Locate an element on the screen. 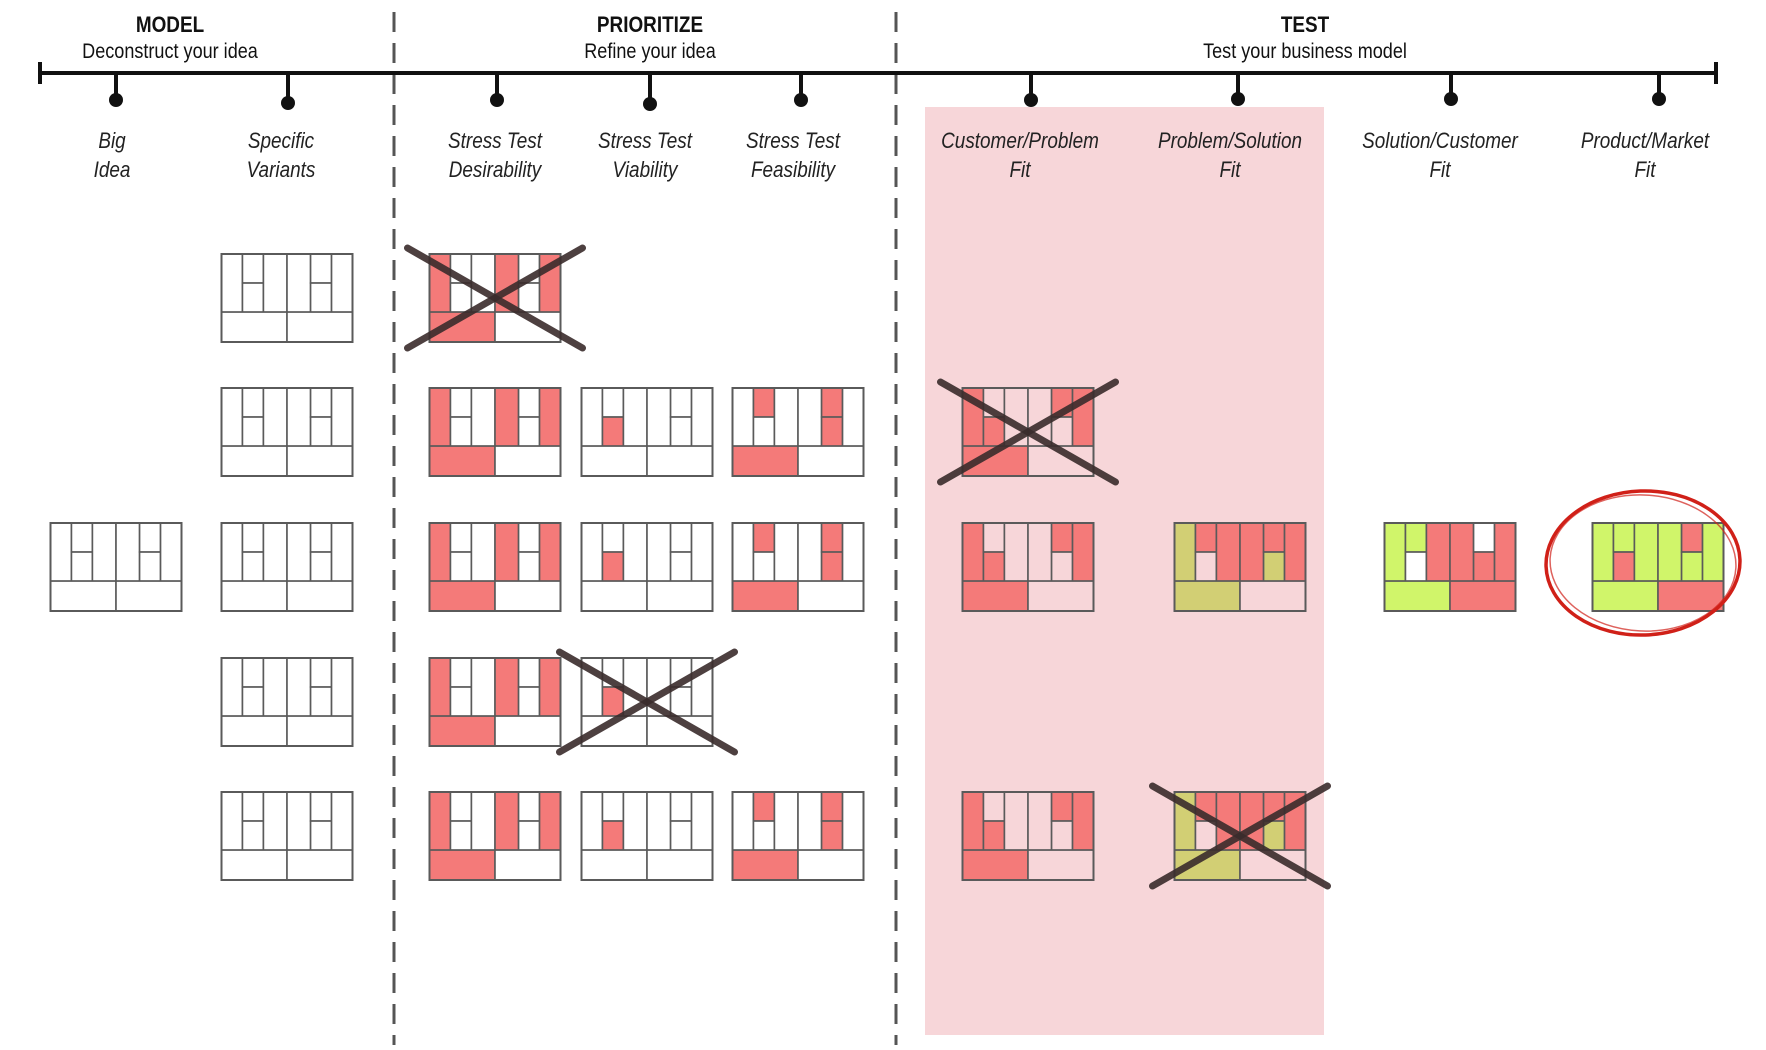 The image size is (1766, 1050). step-specific-variants: Specific Variants is located at coordinates (281, 155).